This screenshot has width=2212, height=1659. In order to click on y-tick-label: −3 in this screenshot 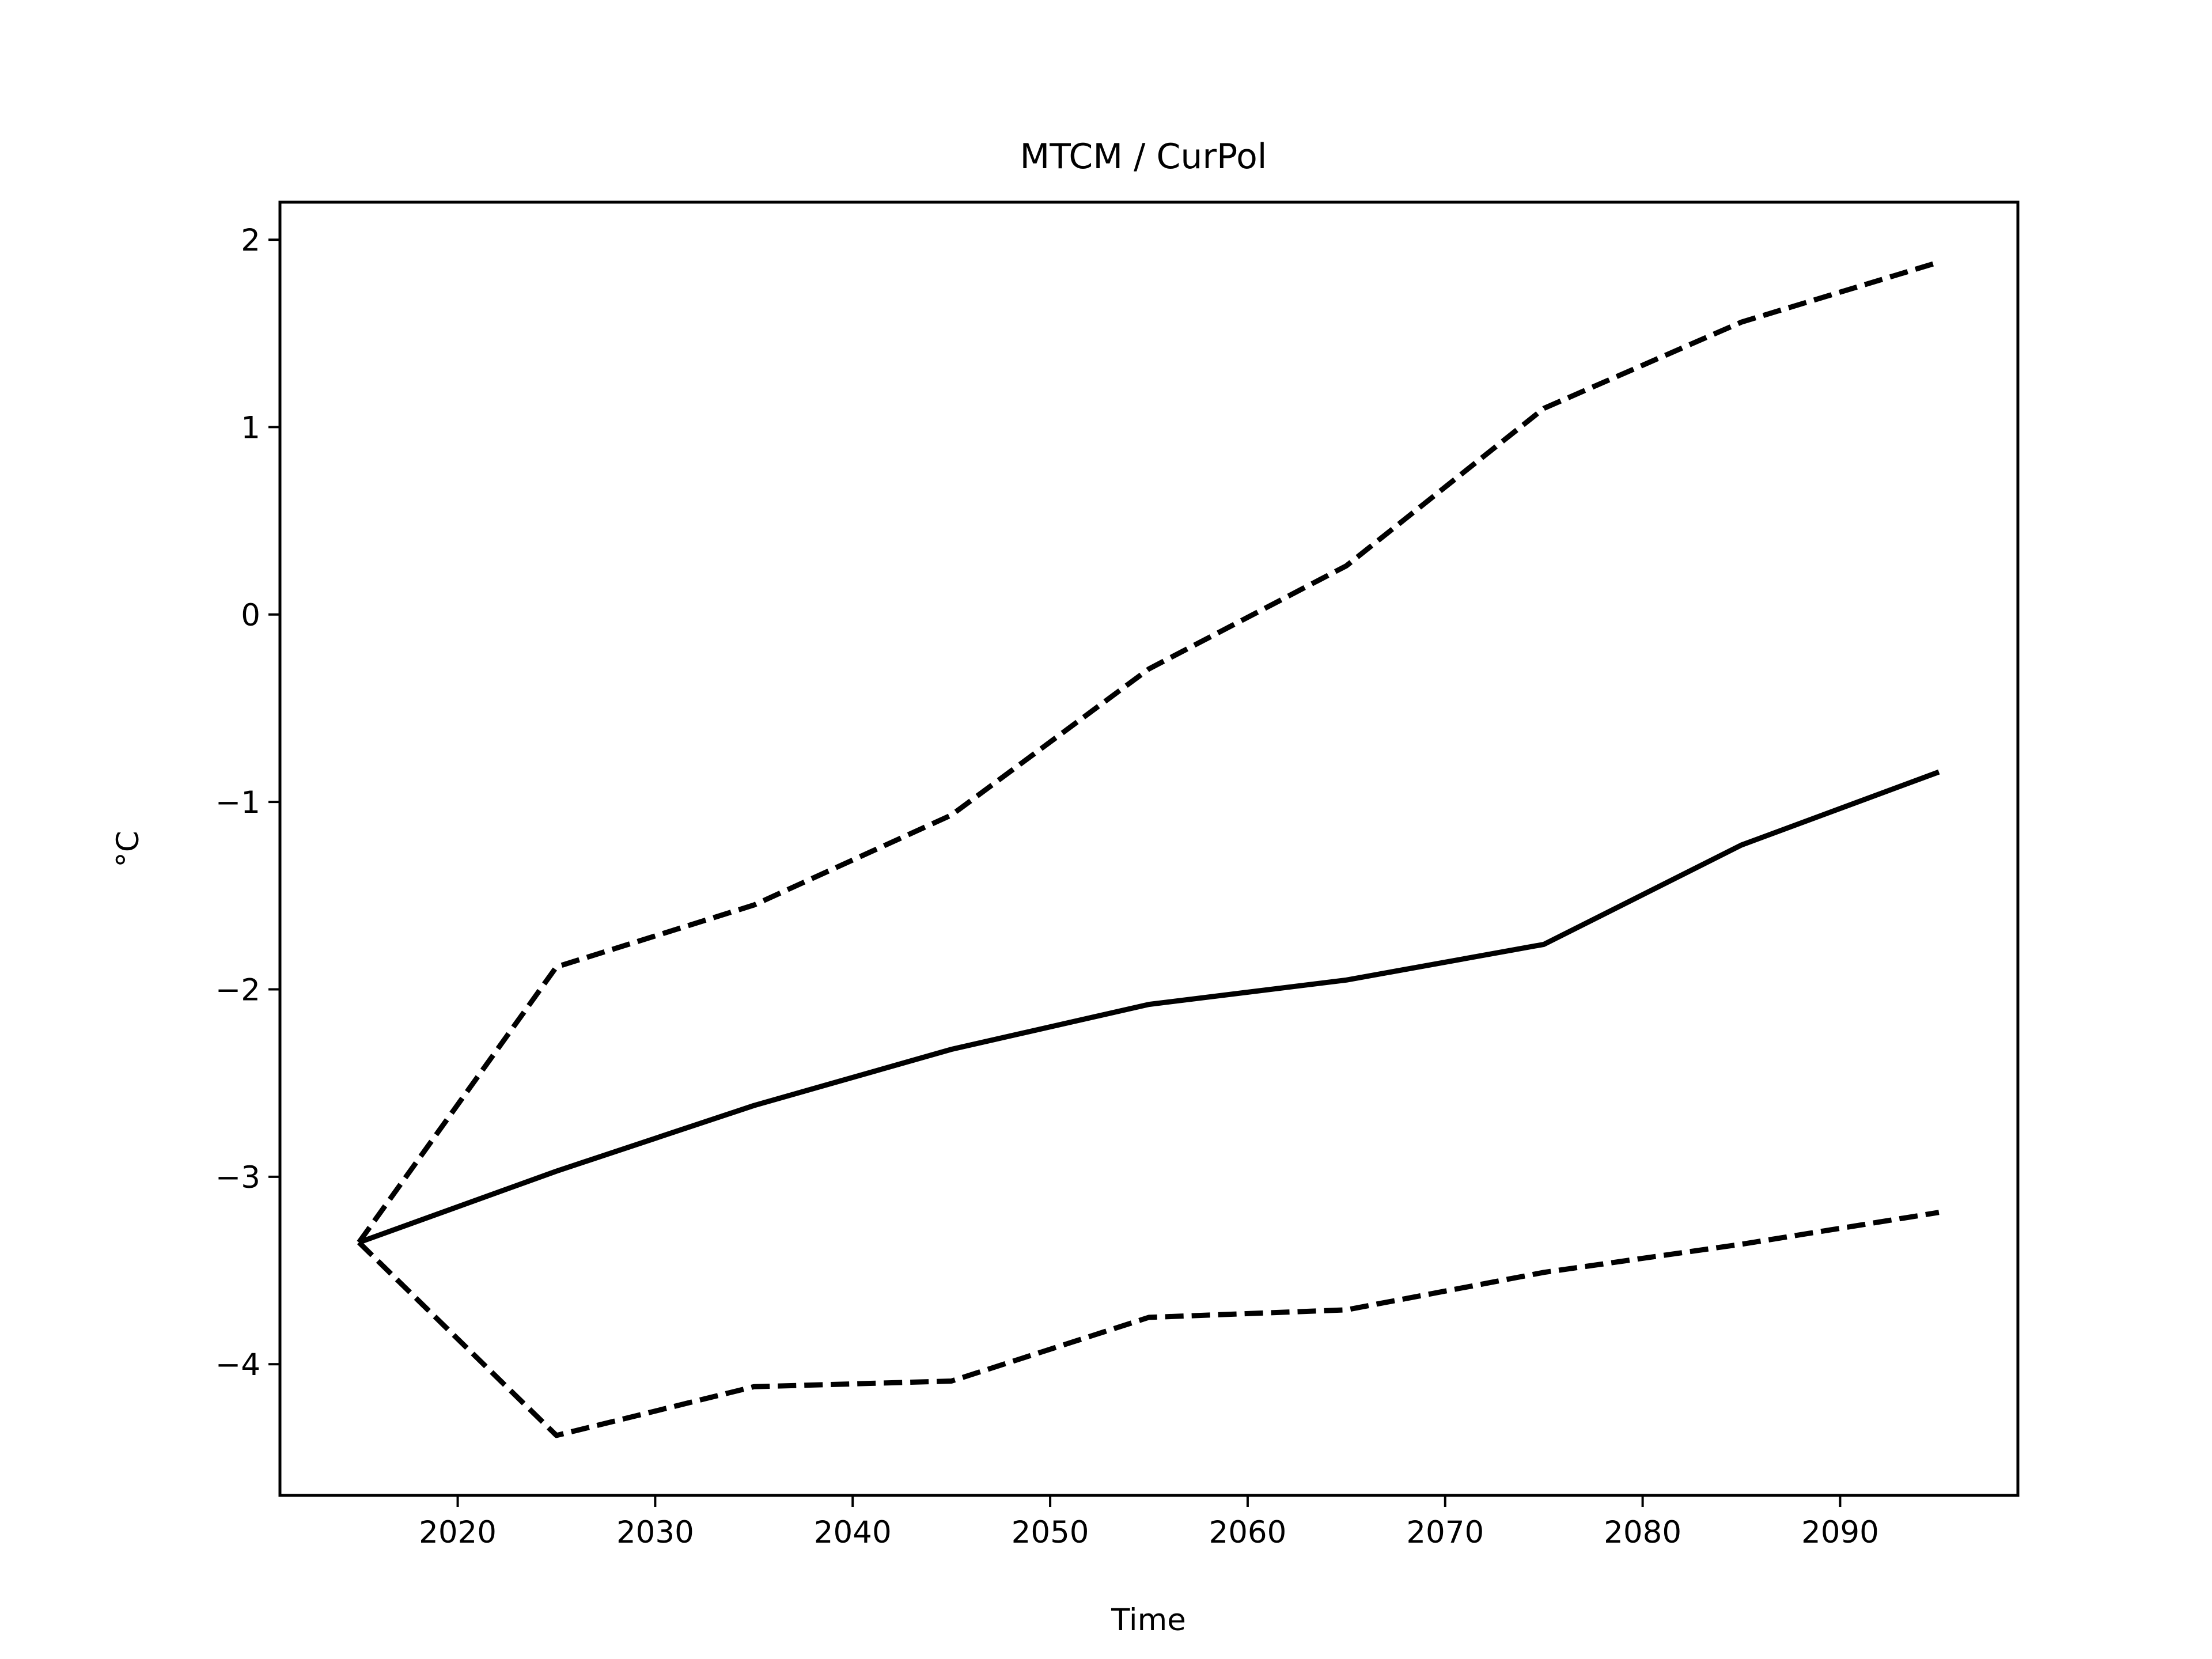, I will do `click(237, 1177)`.